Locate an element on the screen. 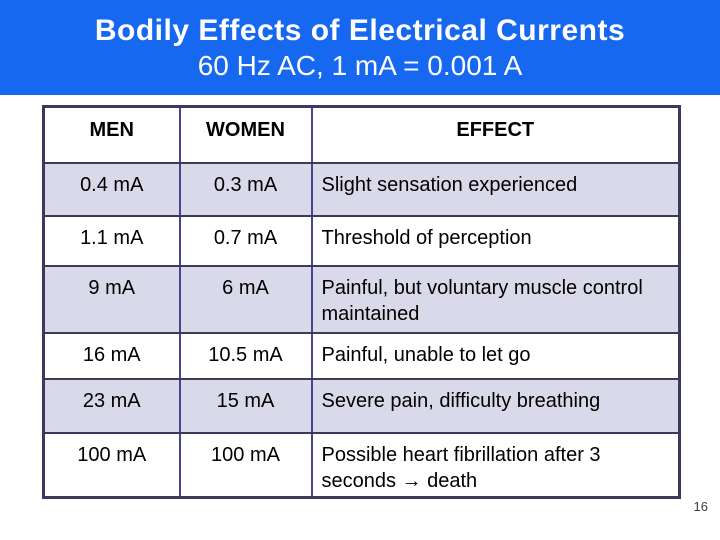 This screenshot has width=720, height=540. cell-men: 0.4 mA is located at coordinates (111, 189).